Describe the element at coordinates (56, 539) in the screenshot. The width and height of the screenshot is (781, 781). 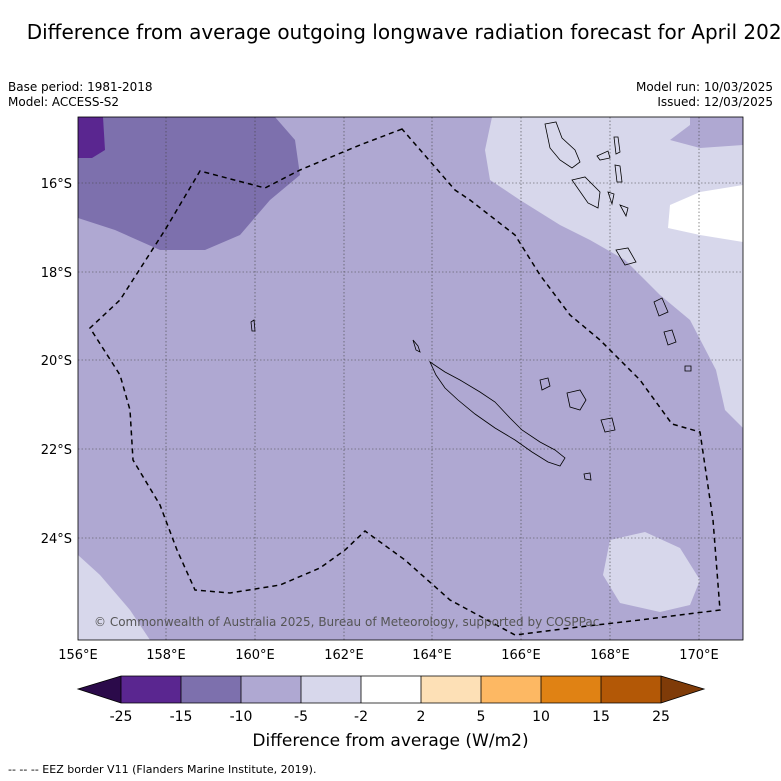
I see `lat-tick-24s: 24°S` at that location.